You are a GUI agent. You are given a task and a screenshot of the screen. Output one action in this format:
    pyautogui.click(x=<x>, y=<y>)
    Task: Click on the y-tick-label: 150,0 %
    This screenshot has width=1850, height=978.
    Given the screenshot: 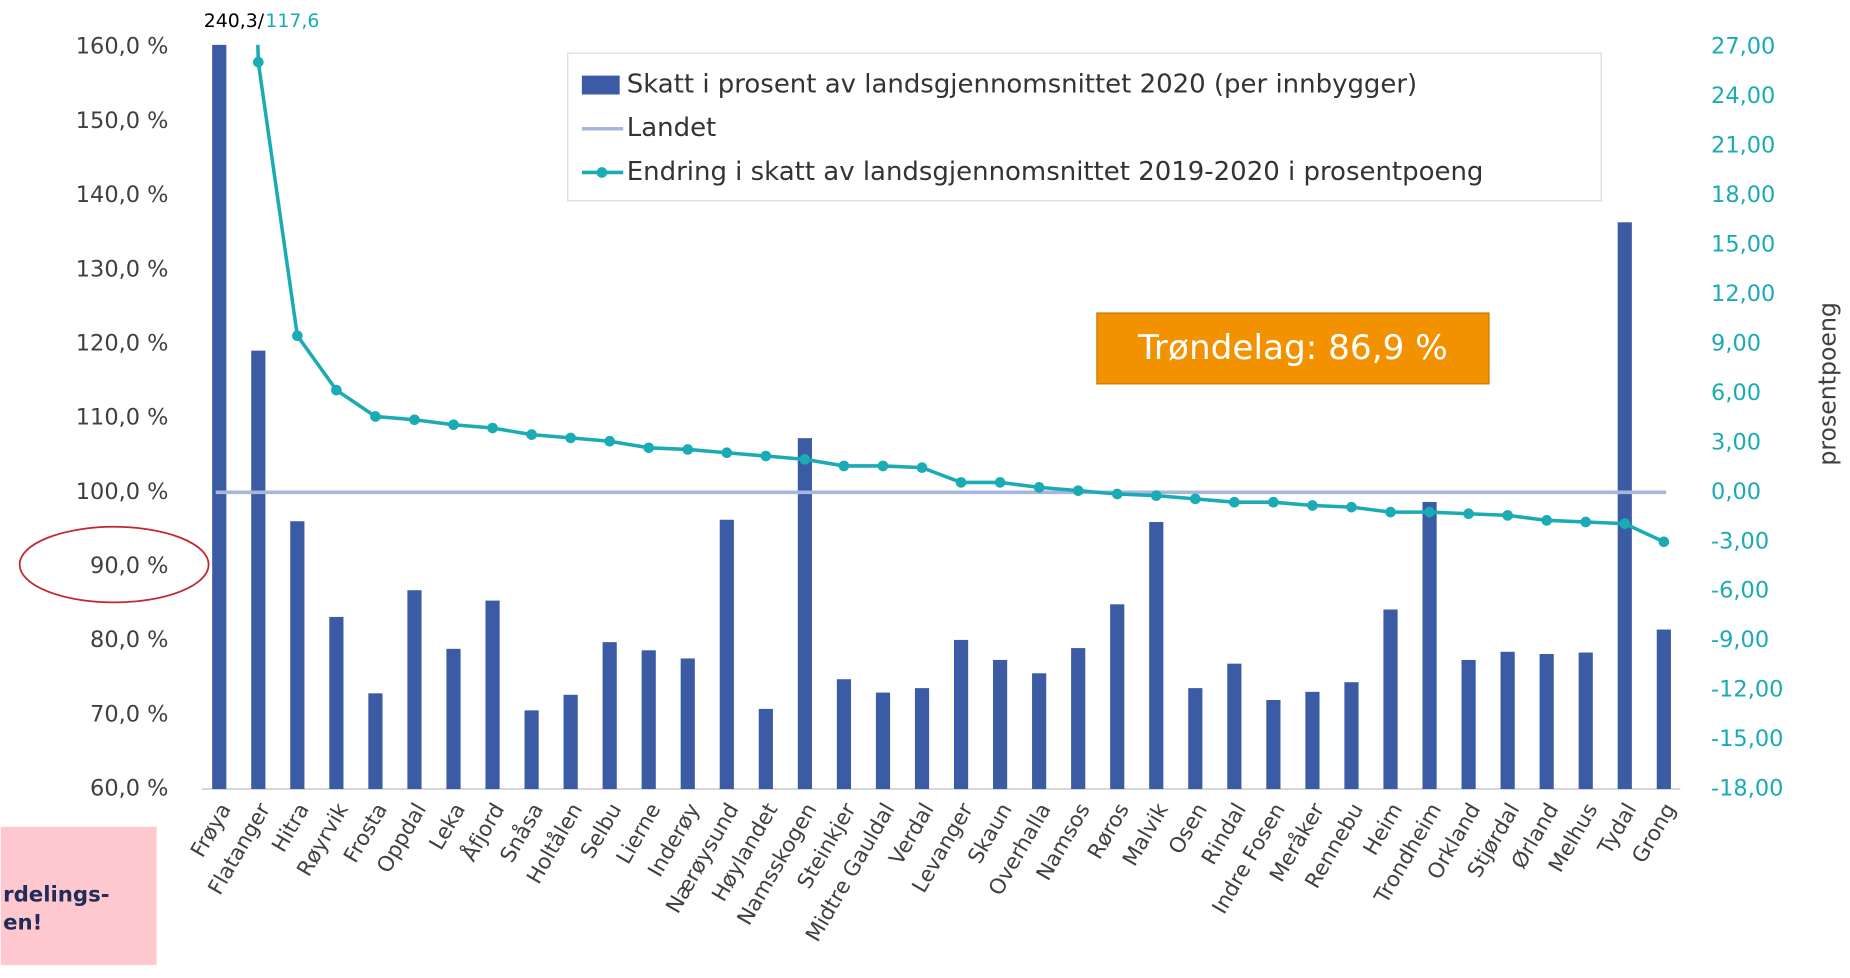 What is the action you would take?
    pyautogui.click(x=122, y=121)
    